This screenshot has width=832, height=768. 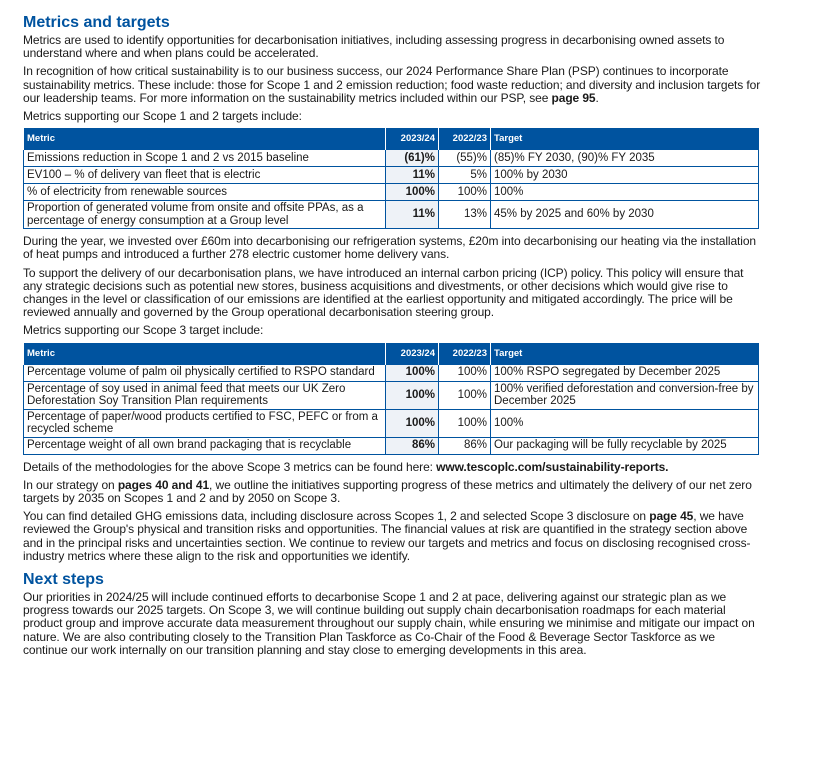 What do you see at coordinates (464, 158) in the screenshot?
I see `prior-value-cell: (55)%` at bounding box center [464, 158].